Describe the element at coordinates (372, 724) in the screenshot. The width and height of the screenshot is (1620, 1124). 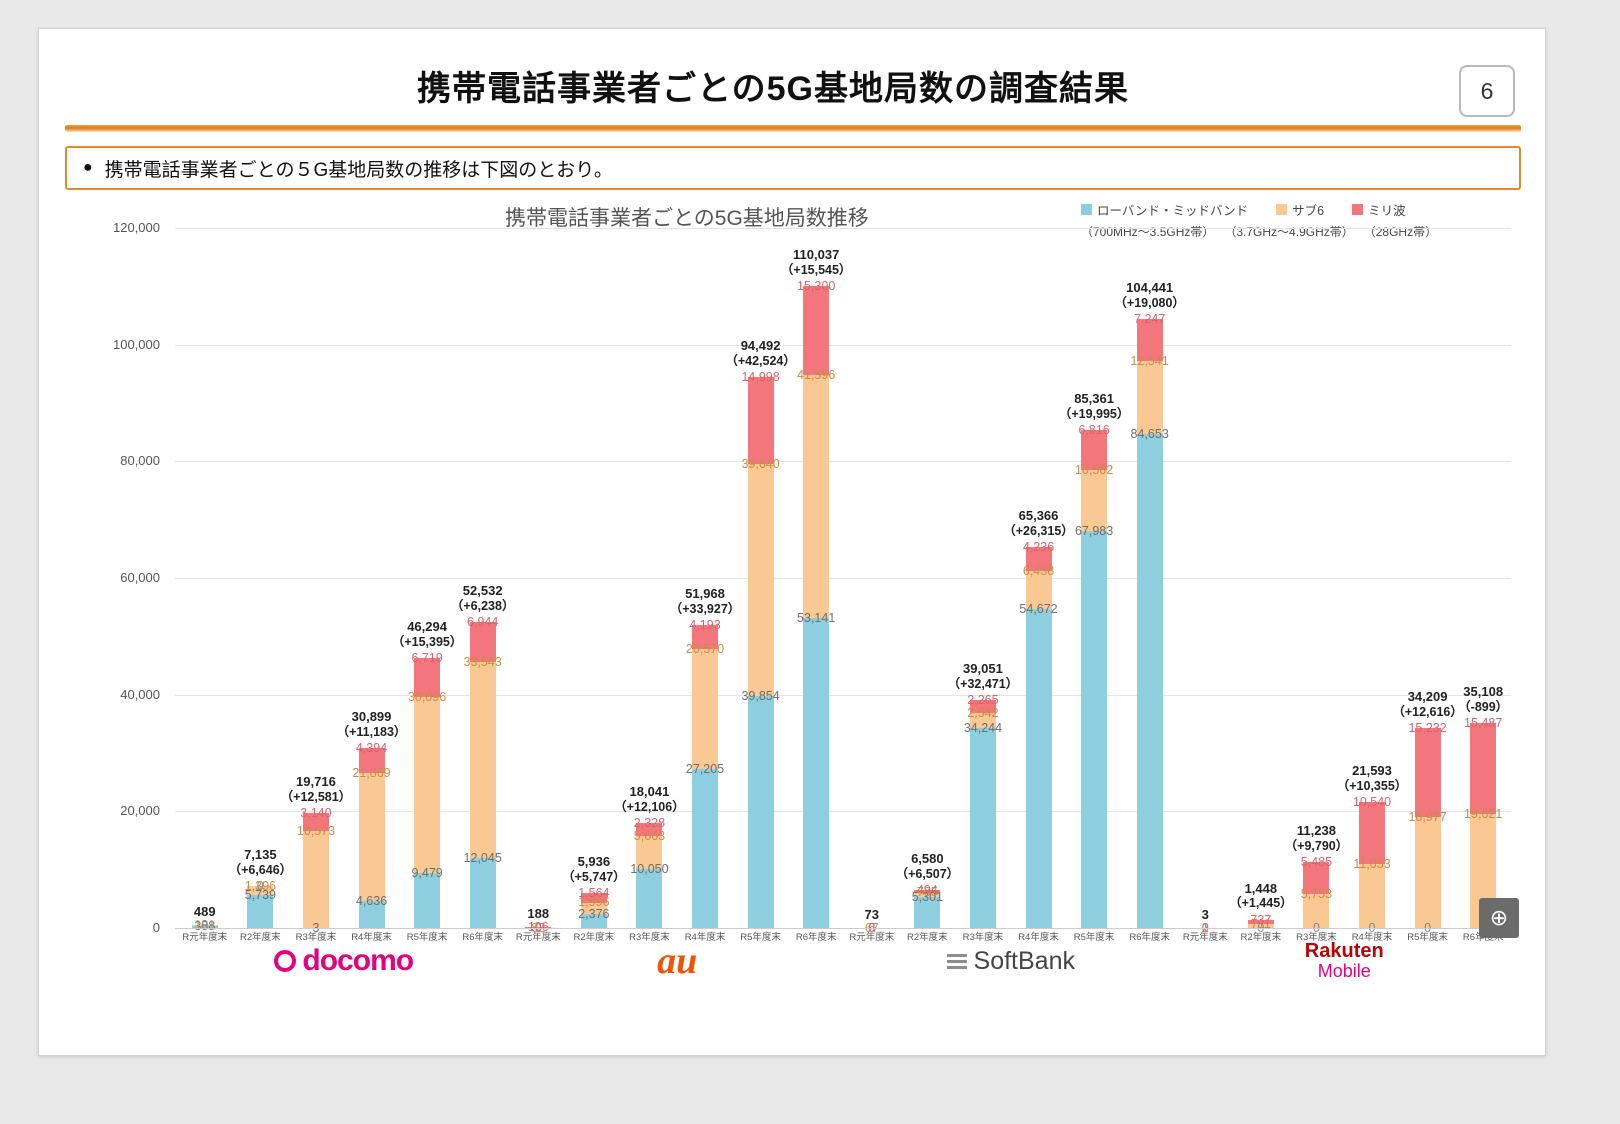
I see `bar-total-label: 30,899 （+11,183）` at that location.